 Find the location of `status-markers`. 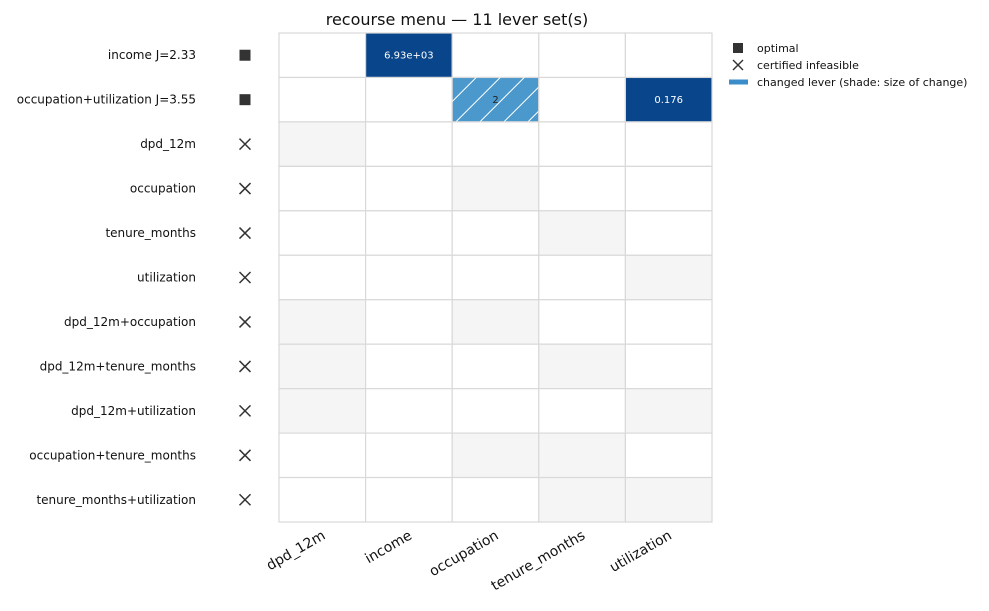

status-markers is located at coordinates (245, 277).